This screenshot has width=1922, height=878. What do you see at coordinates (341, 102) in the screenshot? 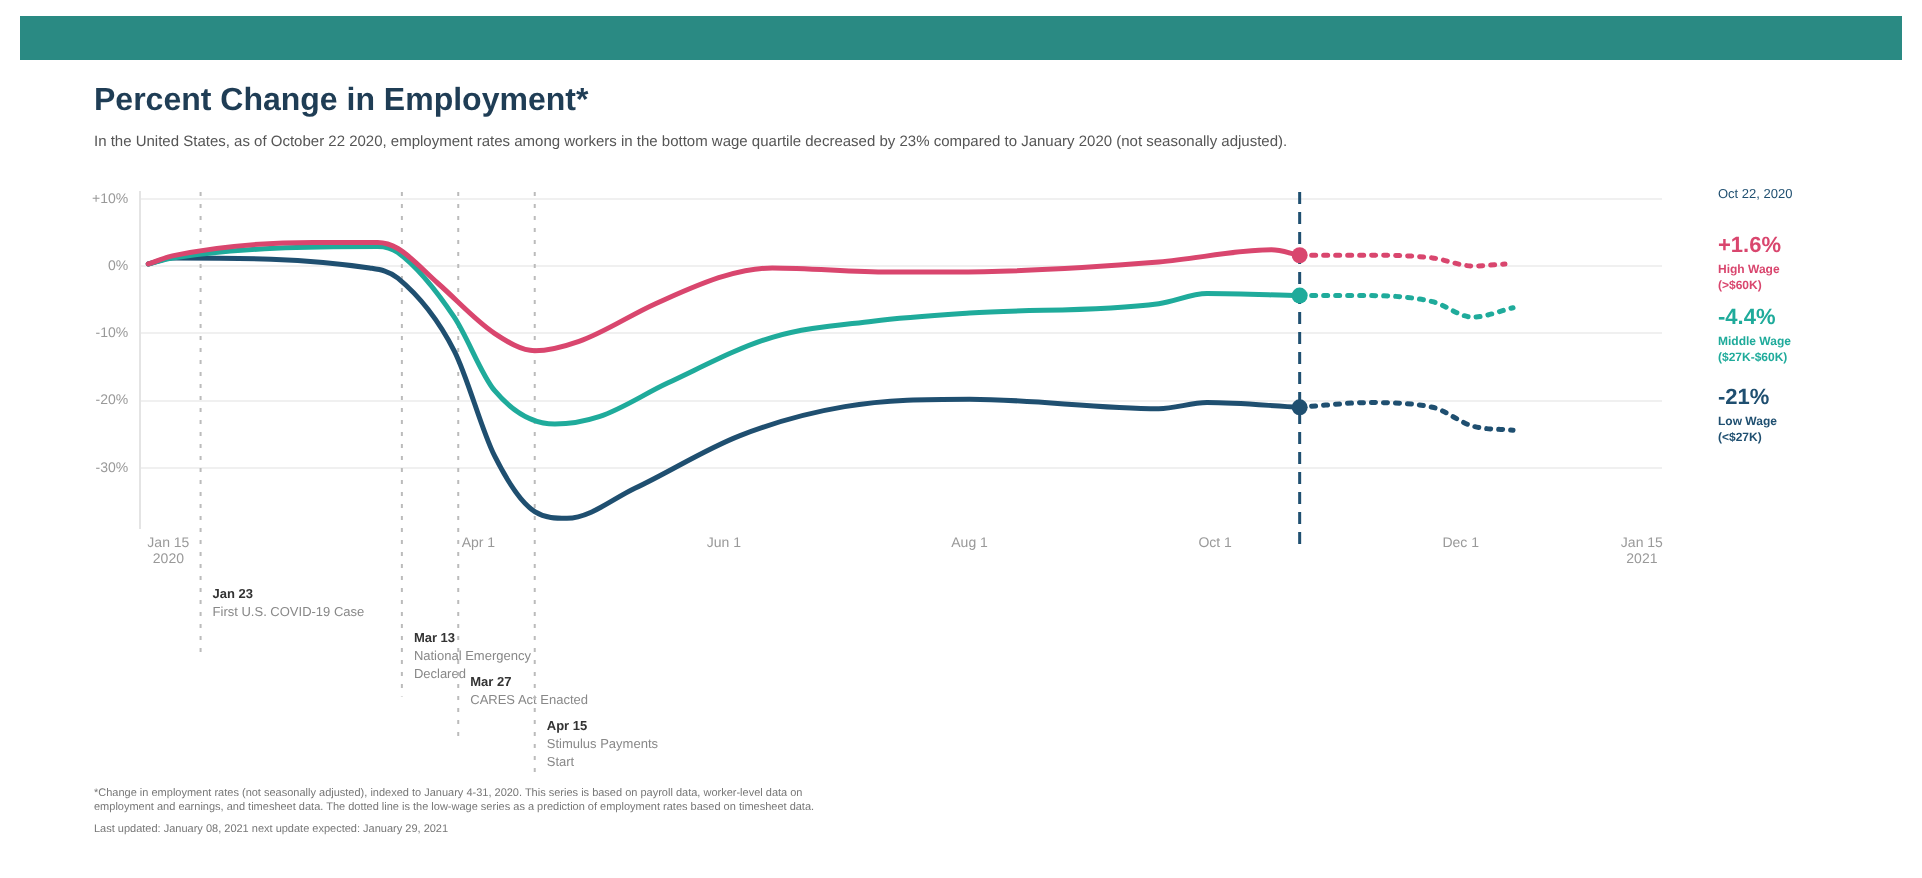
I see `chart-title: Percent Change in Employment*` at bounding box center [341, 102].